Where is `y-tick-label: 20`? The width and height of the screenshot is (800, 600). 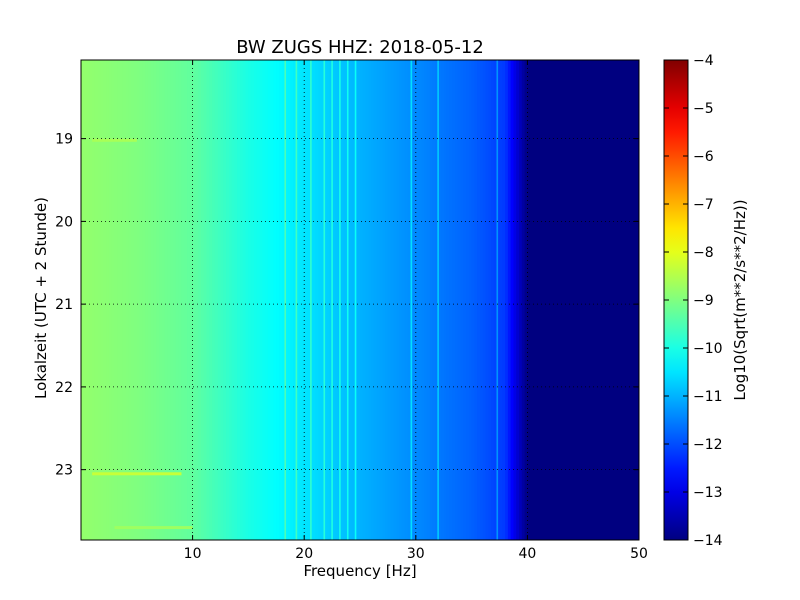
y-tick-label: 20 is located at coordinates (64, 222).